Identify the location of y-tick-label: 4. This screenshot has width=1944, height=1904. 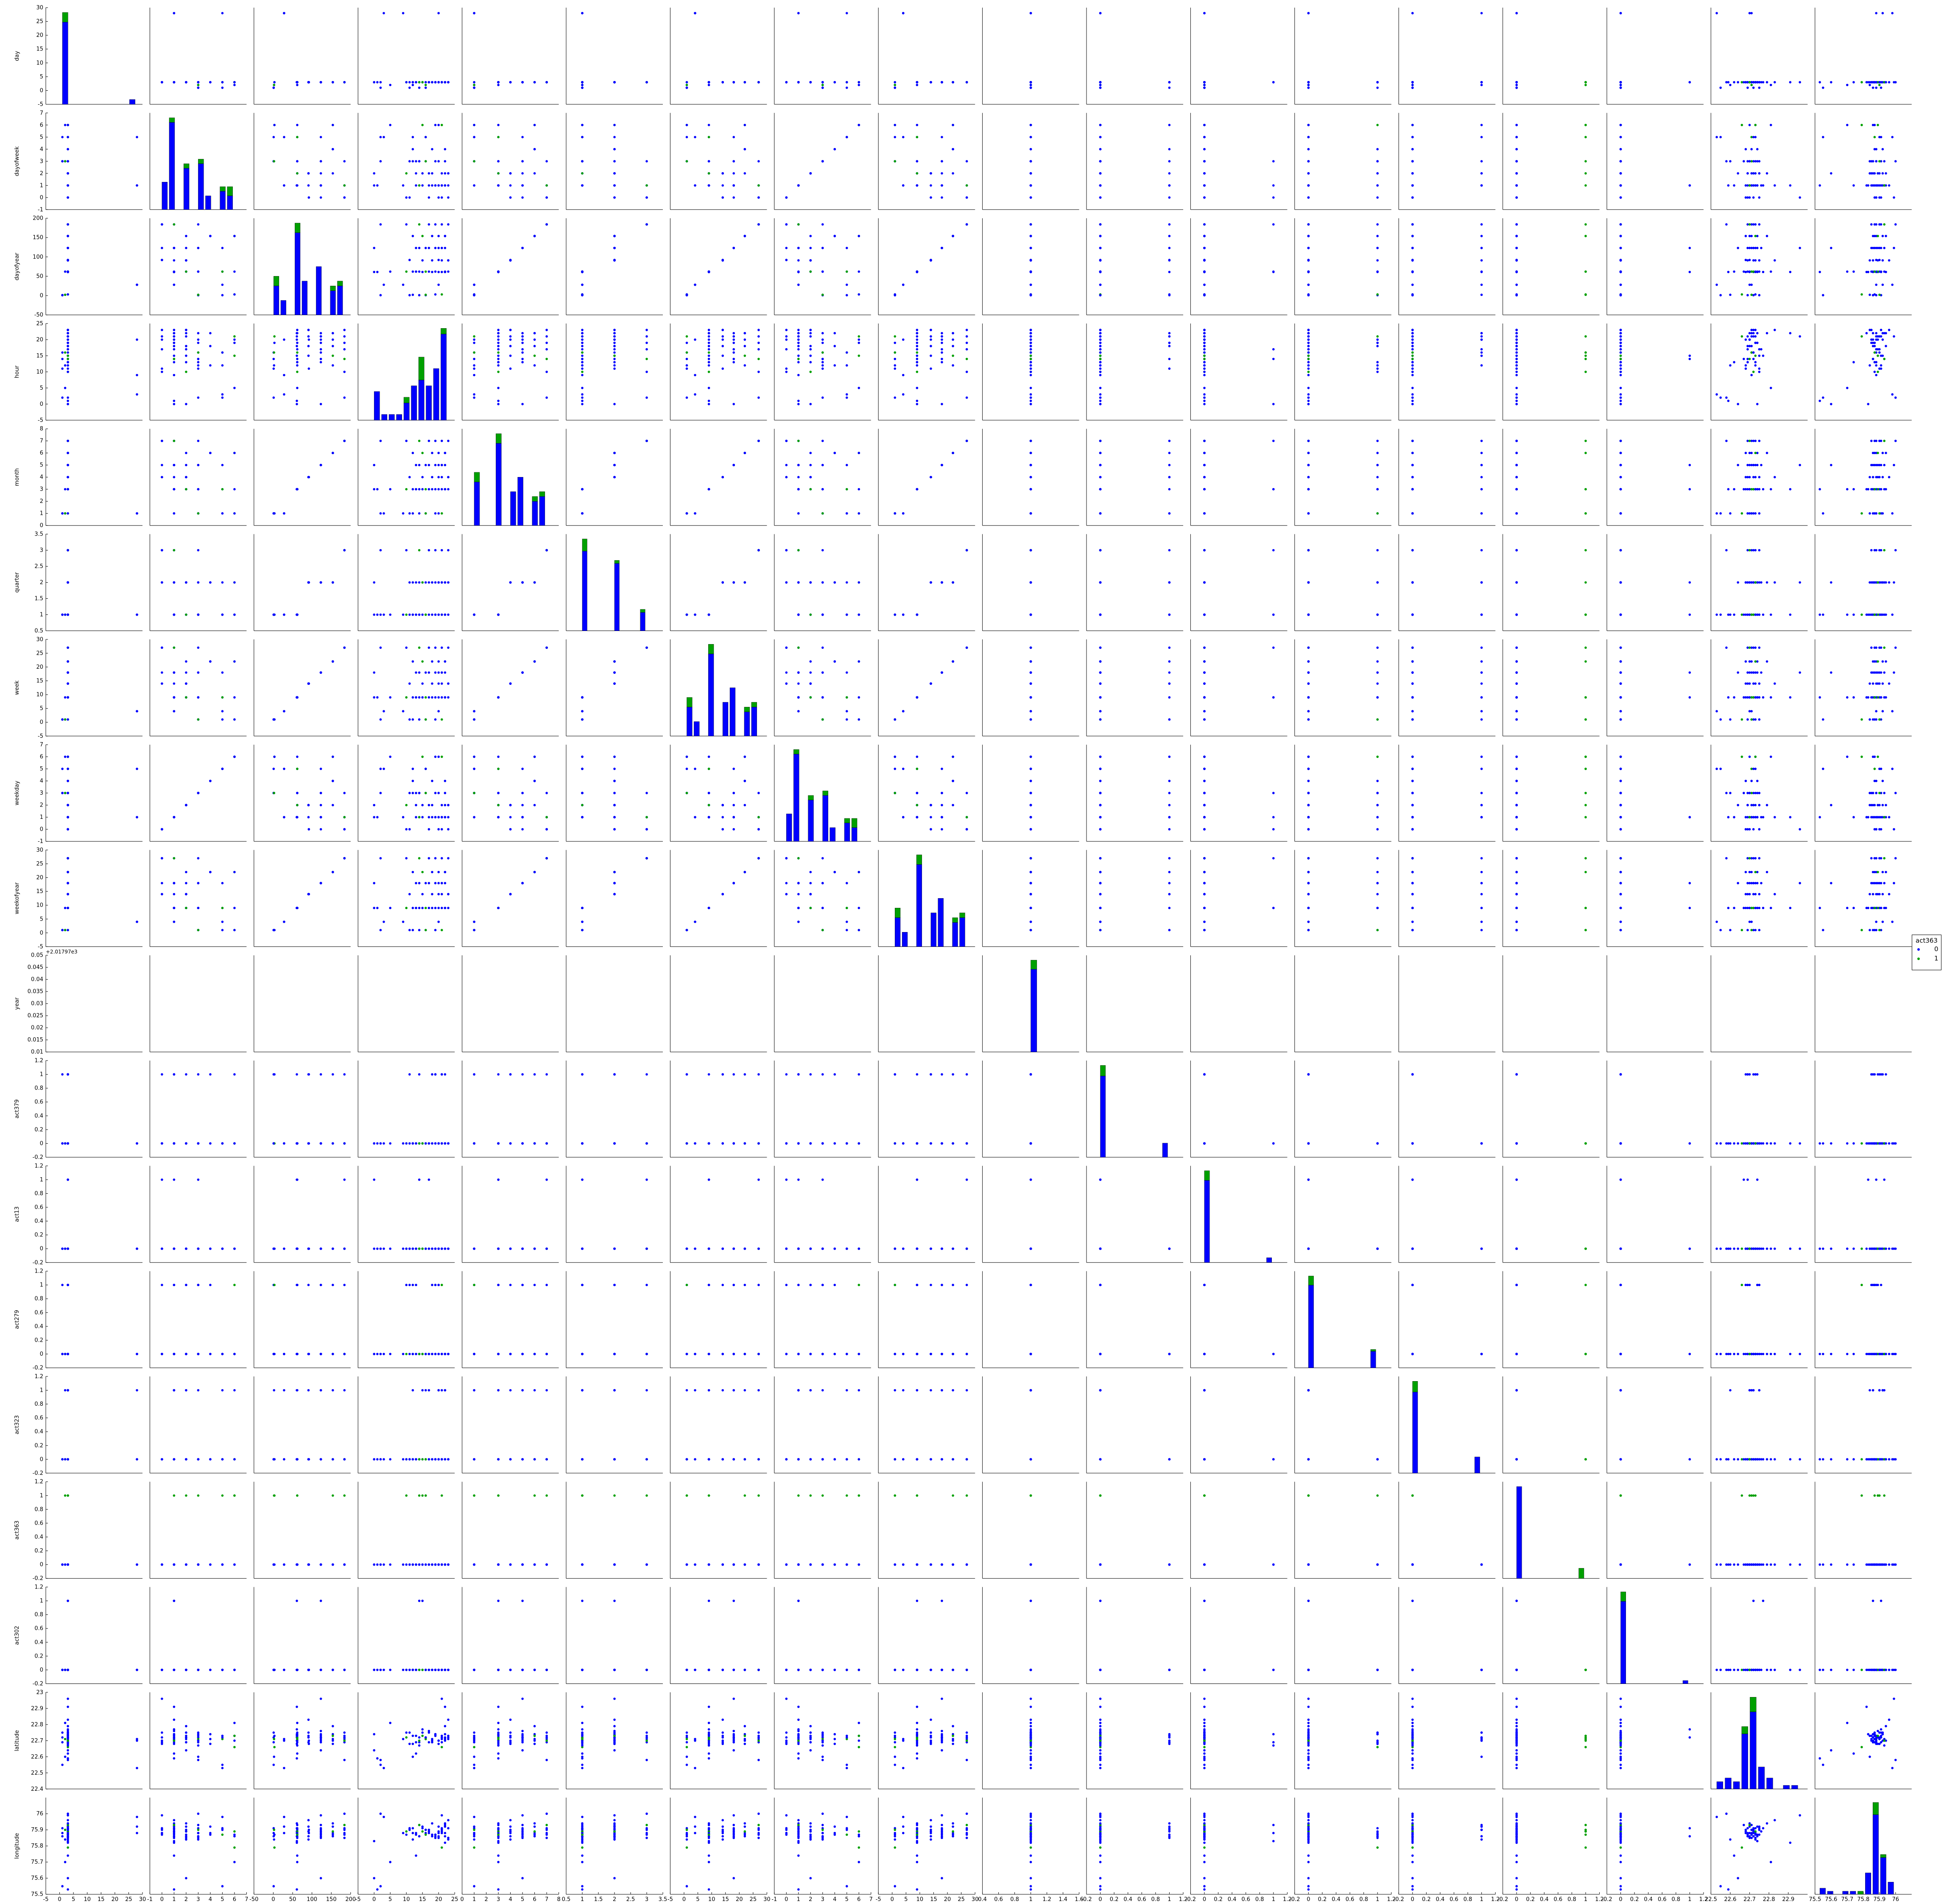
(41, 477).